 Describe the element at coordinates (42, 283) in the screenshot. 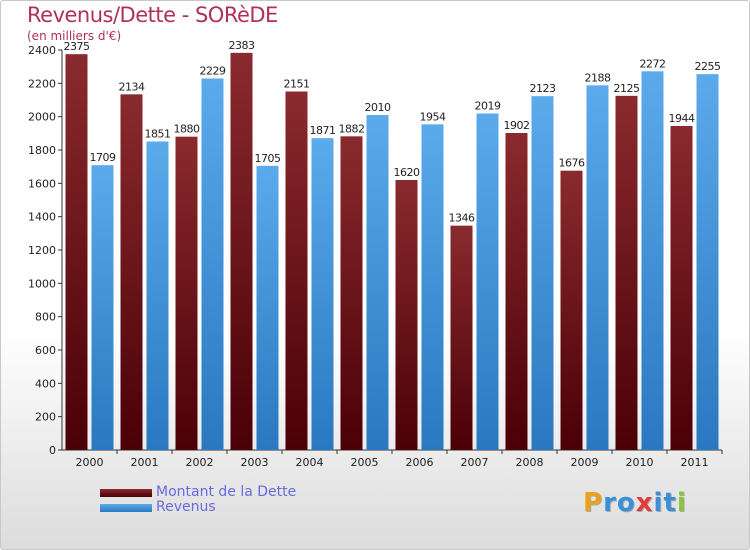

I see `y-tick-label: 1000` at that location.